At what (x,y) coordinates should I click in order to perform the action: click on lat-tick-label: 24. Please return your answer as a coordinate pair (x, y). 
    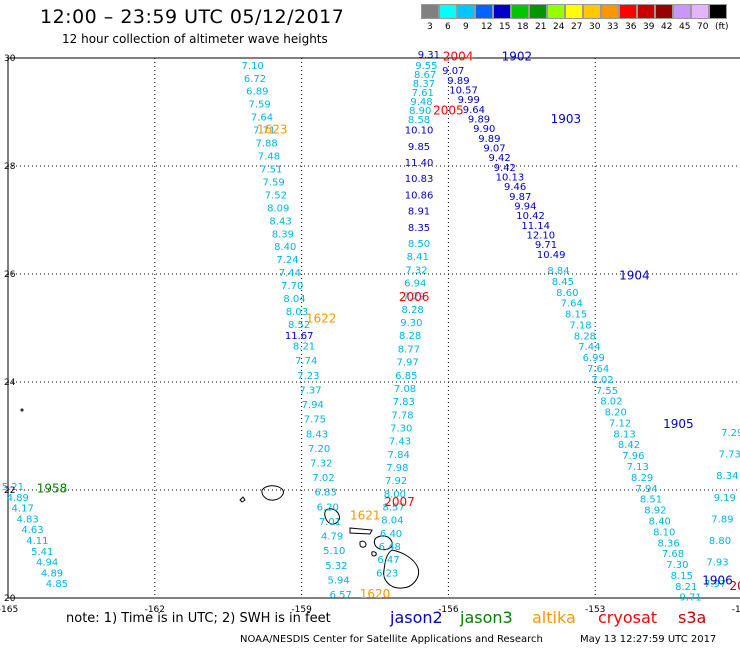
    Looking at the image, I should click on (10, 383).